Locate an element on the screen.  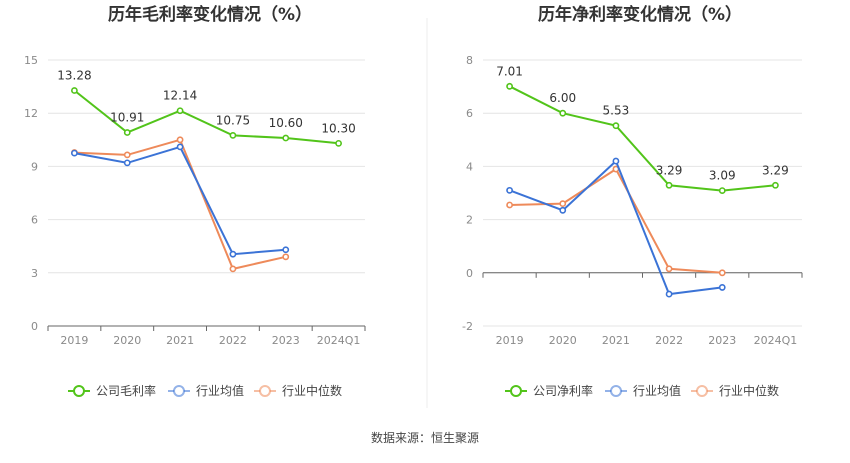
y-tick-label: 12 is located at coordinates (31, 113).